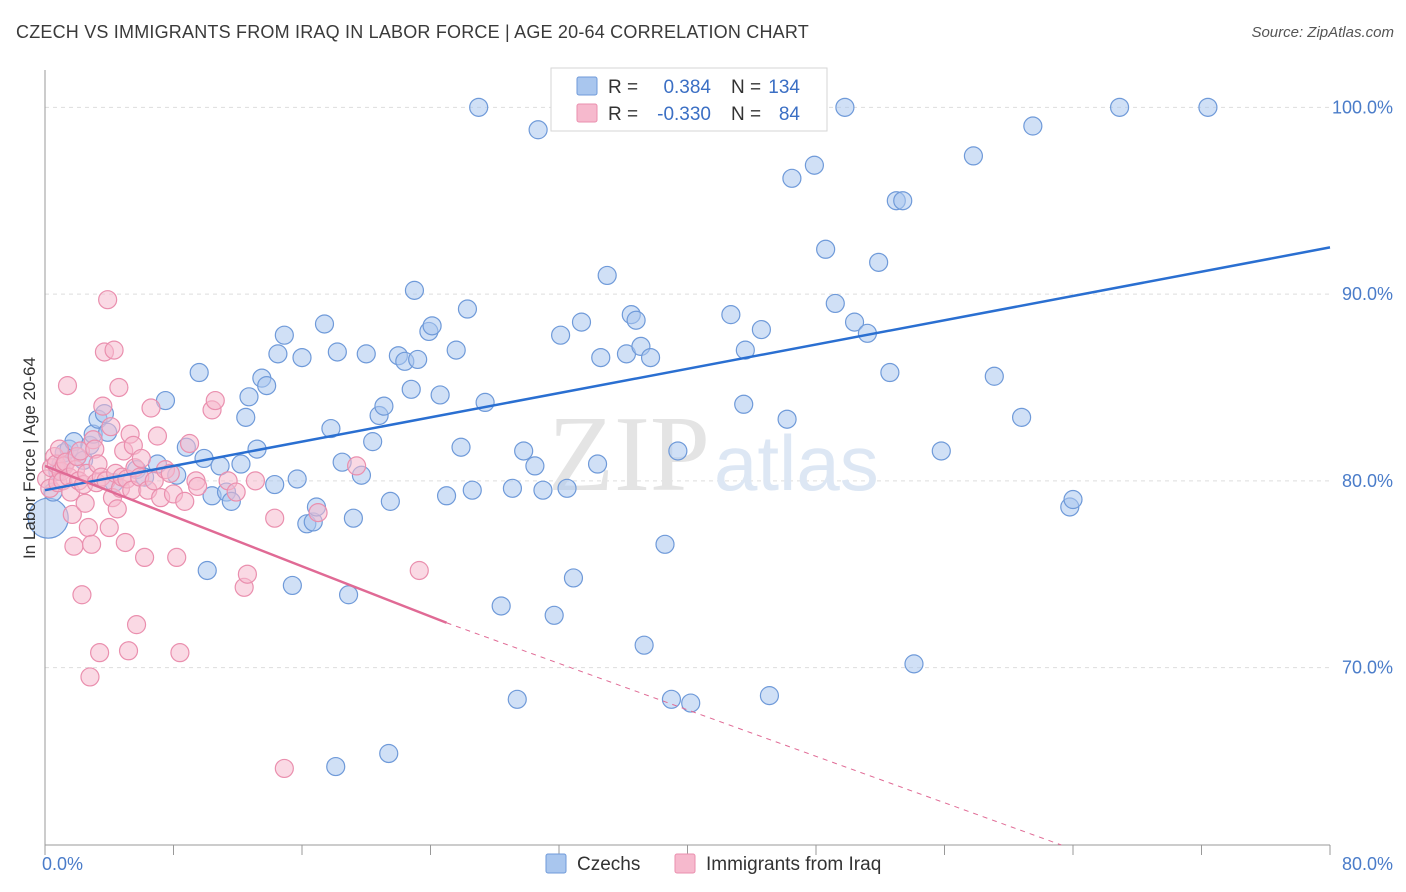  What do you see at coordinates (1367, 668) in the screenshot?
I see `y-tick-label-0: 70.0%` at bounding box center [1367, 668].